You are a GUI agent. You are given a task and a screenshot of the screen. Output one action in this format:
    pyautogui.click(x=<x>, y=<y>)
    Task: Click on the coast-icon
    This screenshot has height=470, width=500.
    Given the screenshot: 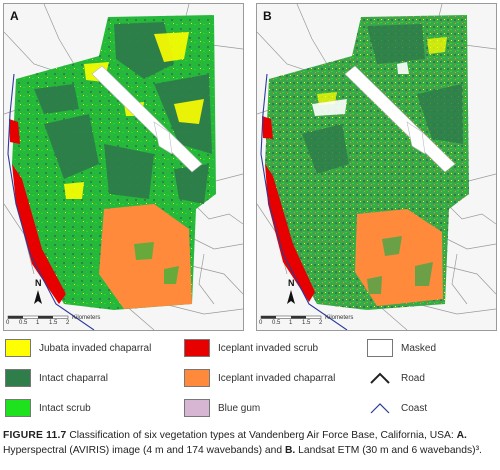 What is the action you would take?
    pyautogui.click(x=380, y=408)
    